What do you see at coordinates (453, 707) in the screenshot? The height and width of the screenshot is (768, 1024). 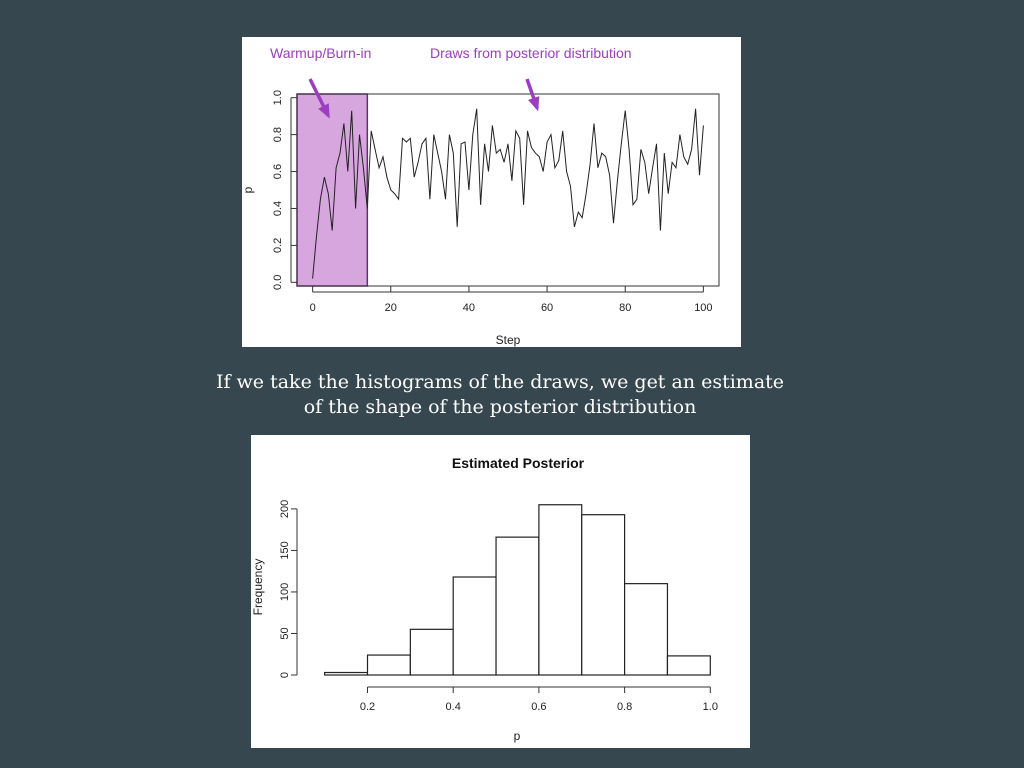 I see `hist-xtick-label: 0.4` at bounding box center [453, 707].